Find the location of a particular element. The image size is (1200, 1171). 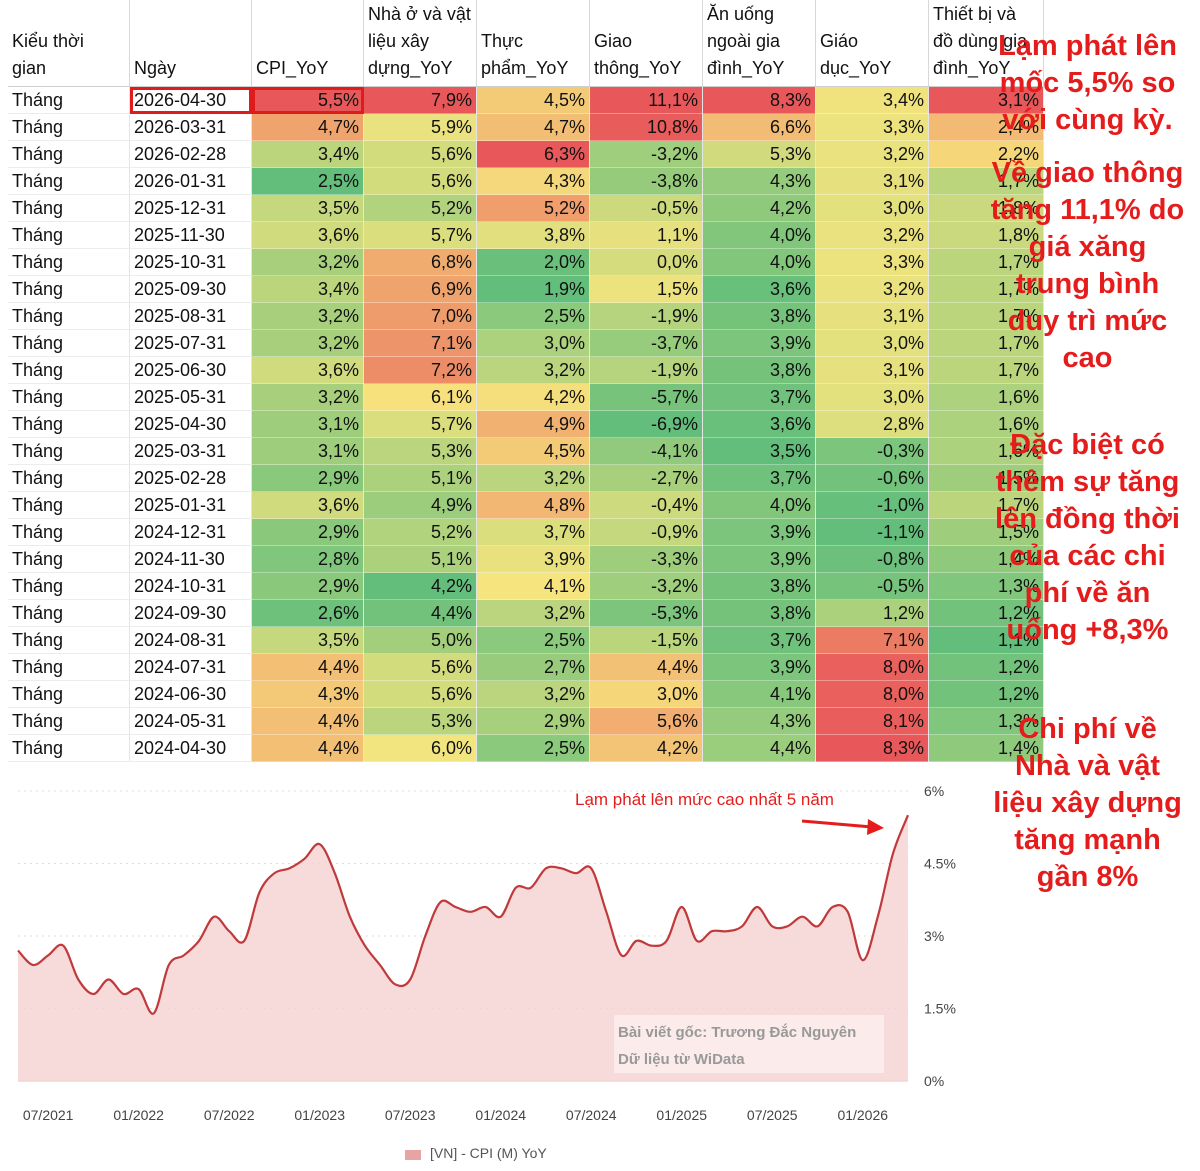

cell-value: 4,8% is located at coordinates (533, 505).